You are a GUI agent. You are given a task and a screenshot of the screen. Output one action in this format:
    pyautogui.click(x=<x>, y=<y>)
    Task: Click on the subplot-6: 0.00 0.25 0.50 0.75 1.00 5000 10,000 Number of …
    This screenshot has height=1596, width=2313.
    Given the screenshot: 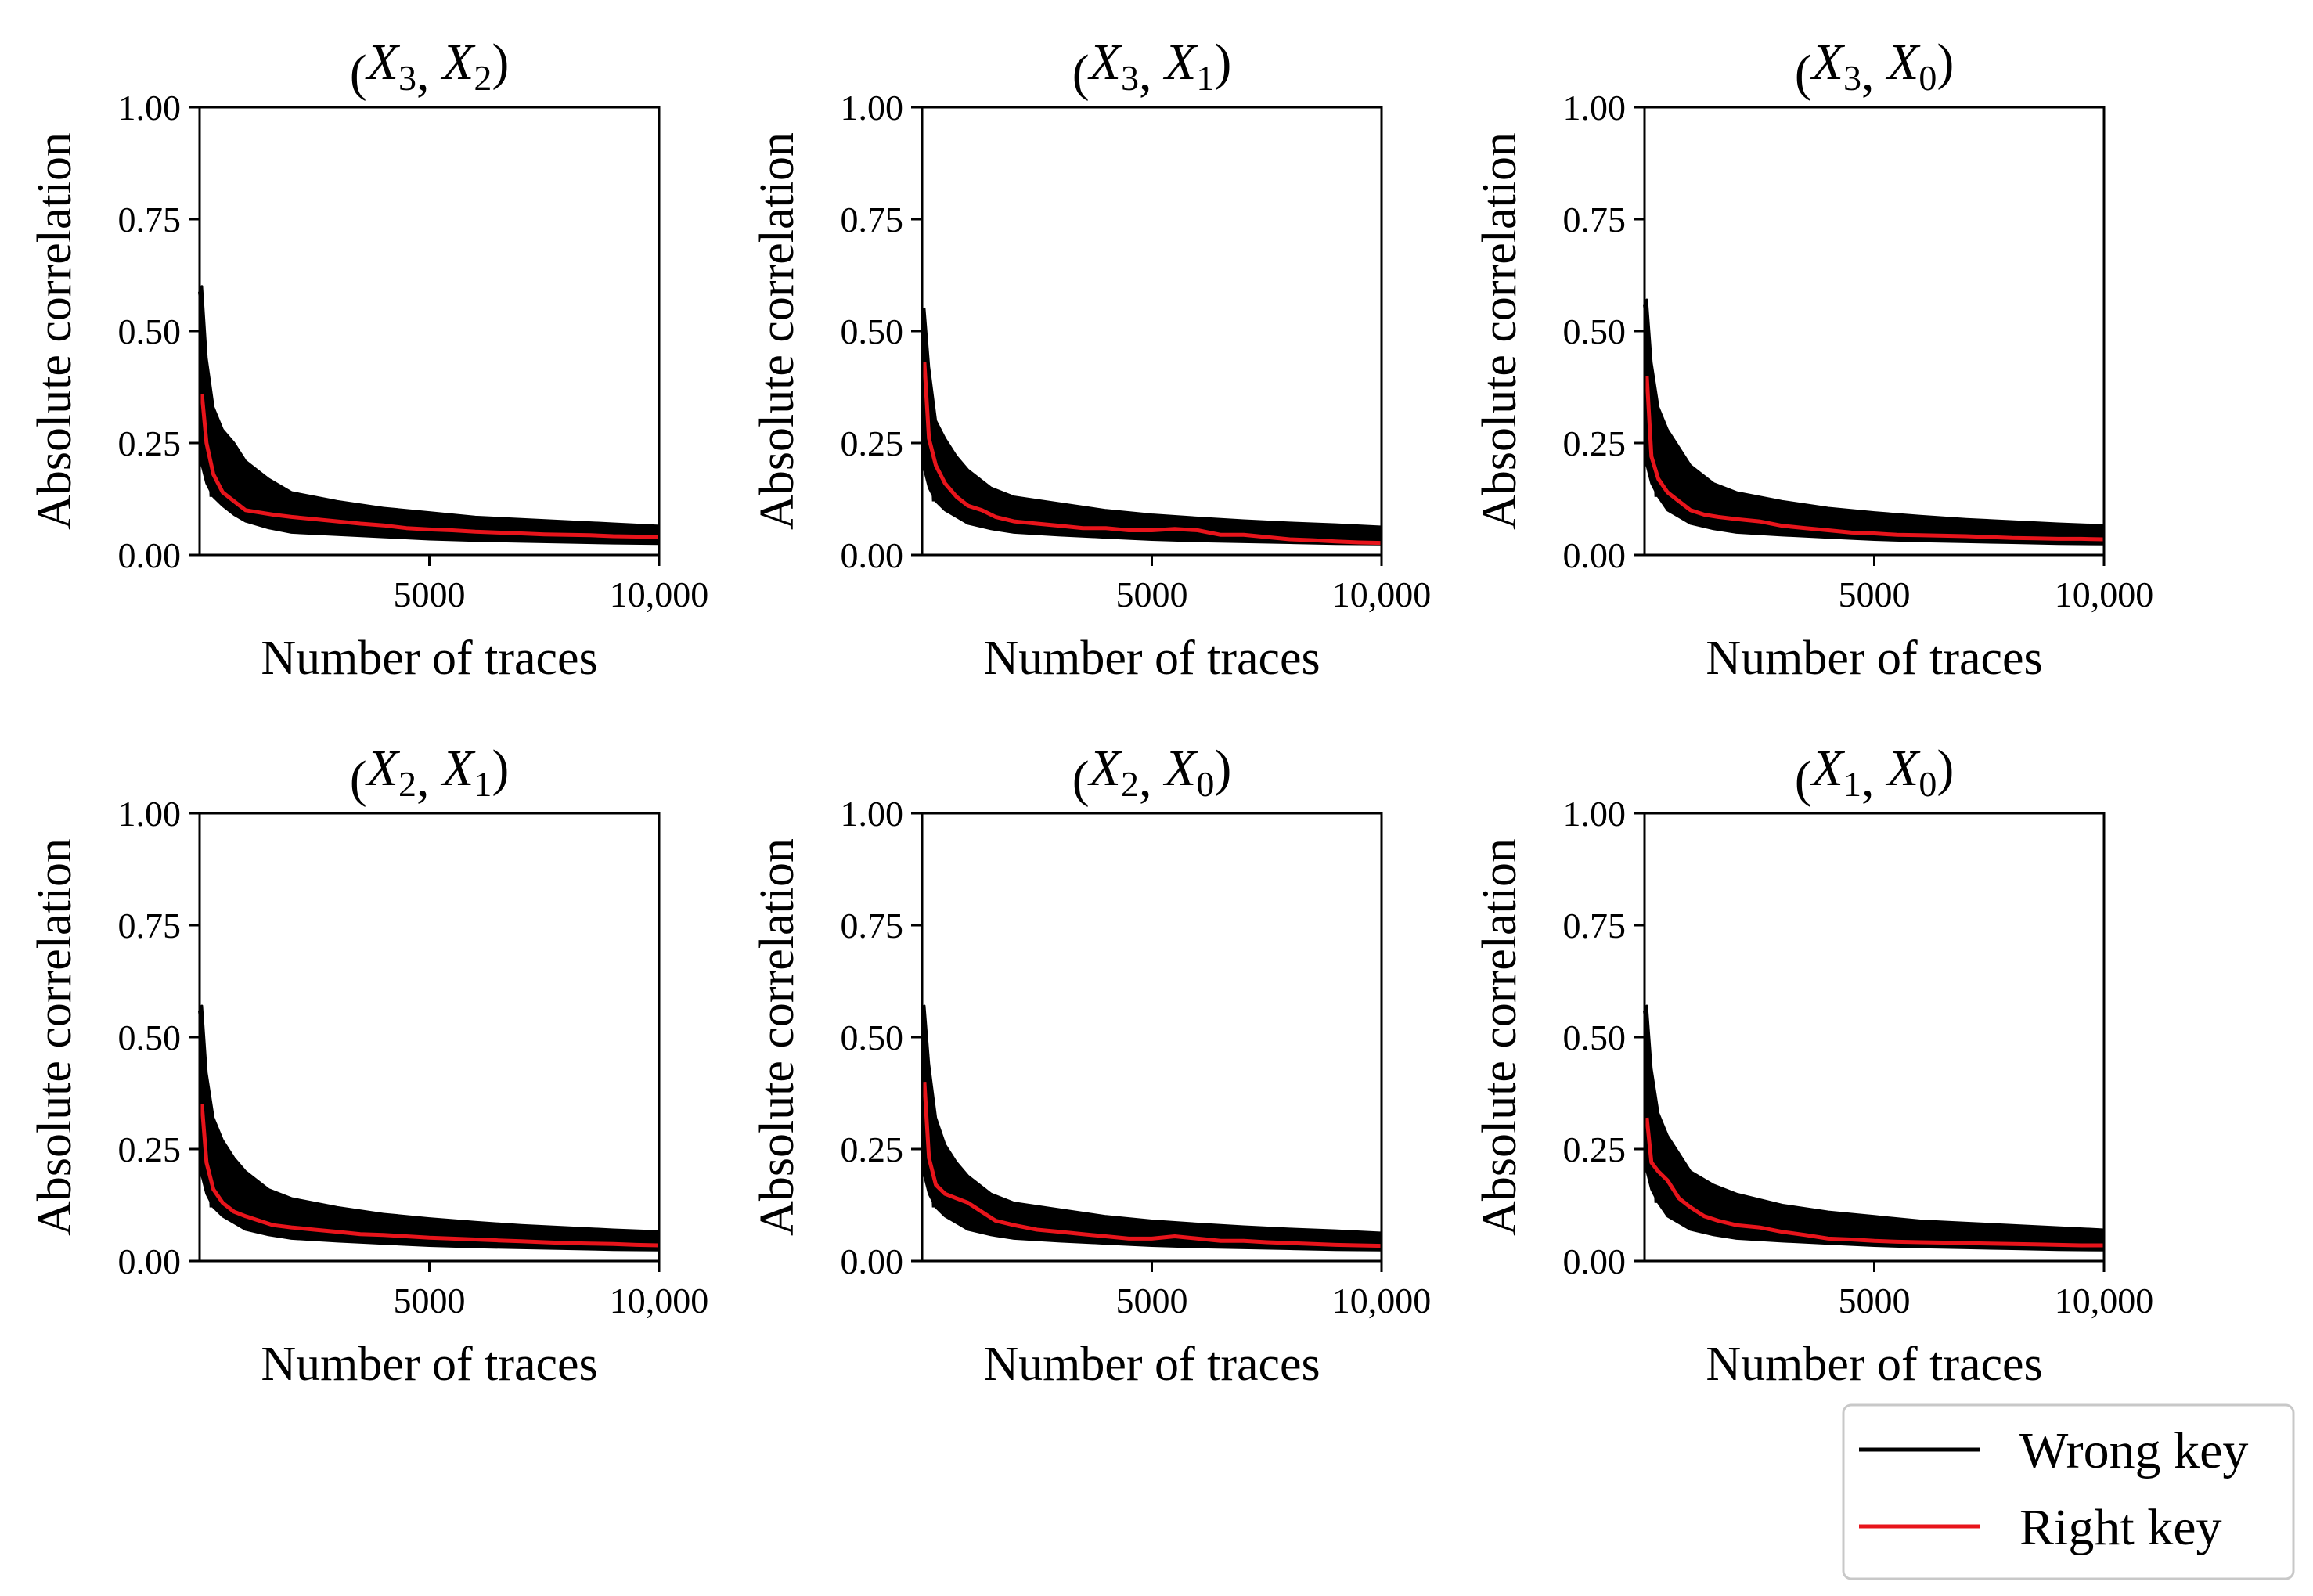 What is the action you would take?
    pyautogui.click(x=1813, y=1065)
    